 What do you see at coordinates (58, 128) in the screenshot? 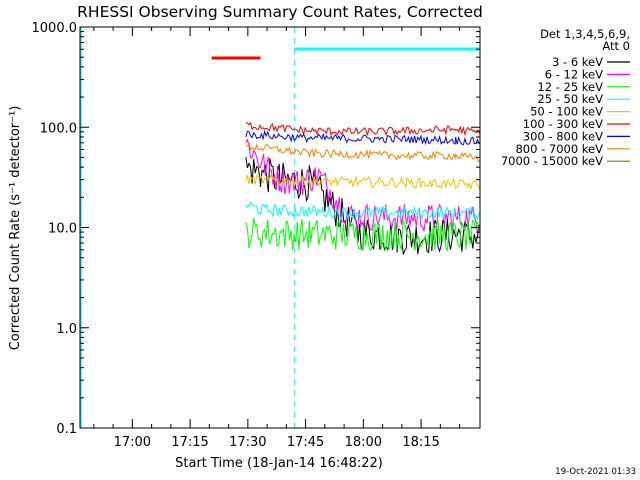
I see `y-tick-label-1: 100.0` at bounding box center [58, 128].